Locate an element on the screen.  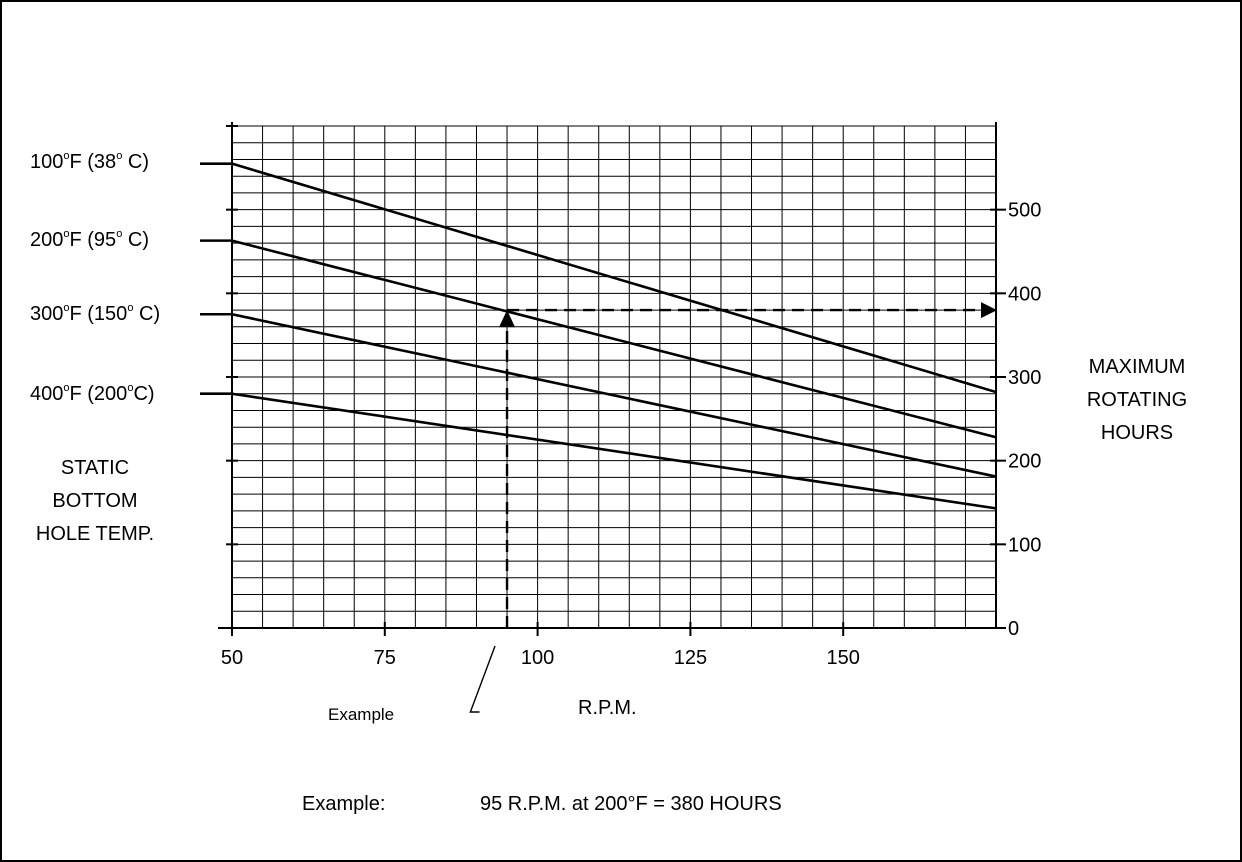
series-label-400f: 400oF (200oC) is located at coordinates (92, 393).